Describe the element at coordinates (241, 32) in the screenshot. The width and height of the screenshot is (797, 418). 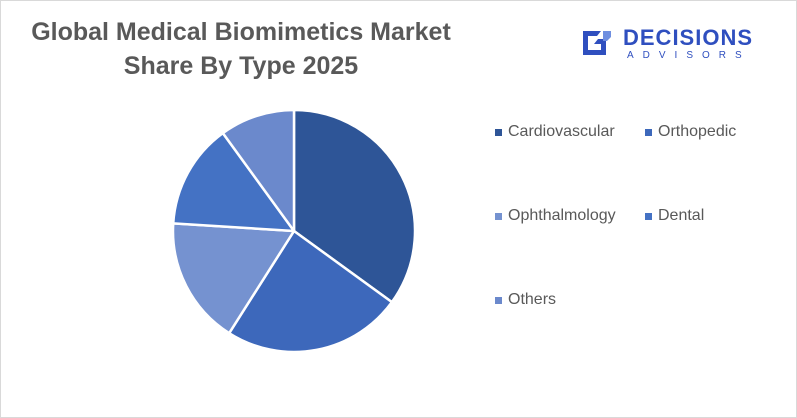
I see `chart-title-line-1: Global Medical Biomimetics Market` at that location.